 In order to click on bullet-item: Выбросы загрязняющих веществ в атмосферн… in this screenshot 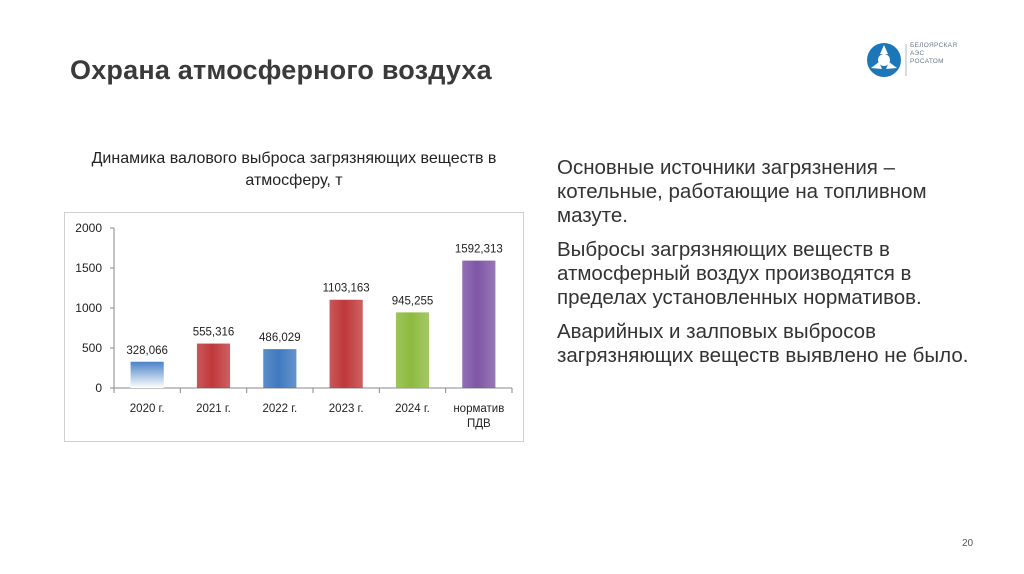, I will do `click(739, 273)`.